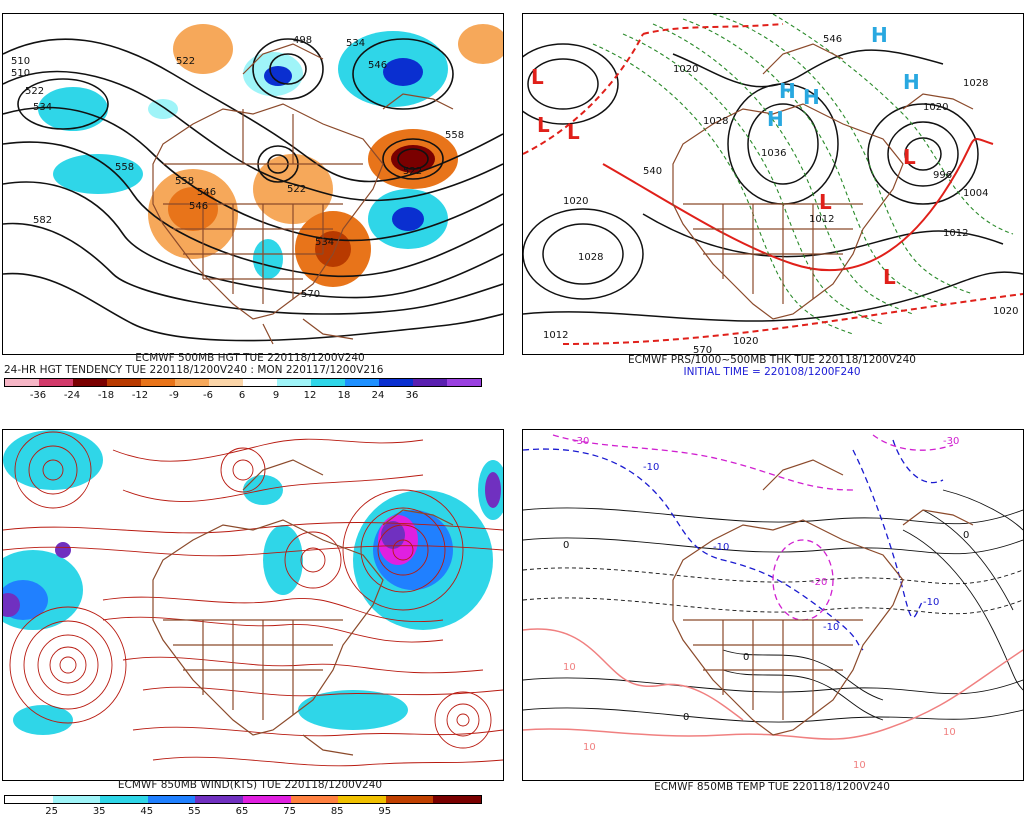 The width and height of the screenshot is (1024, 819). Describe the element at coordinates (51, 811) in the screenshot. I see `colorbar-tick-label: 25` at that location.